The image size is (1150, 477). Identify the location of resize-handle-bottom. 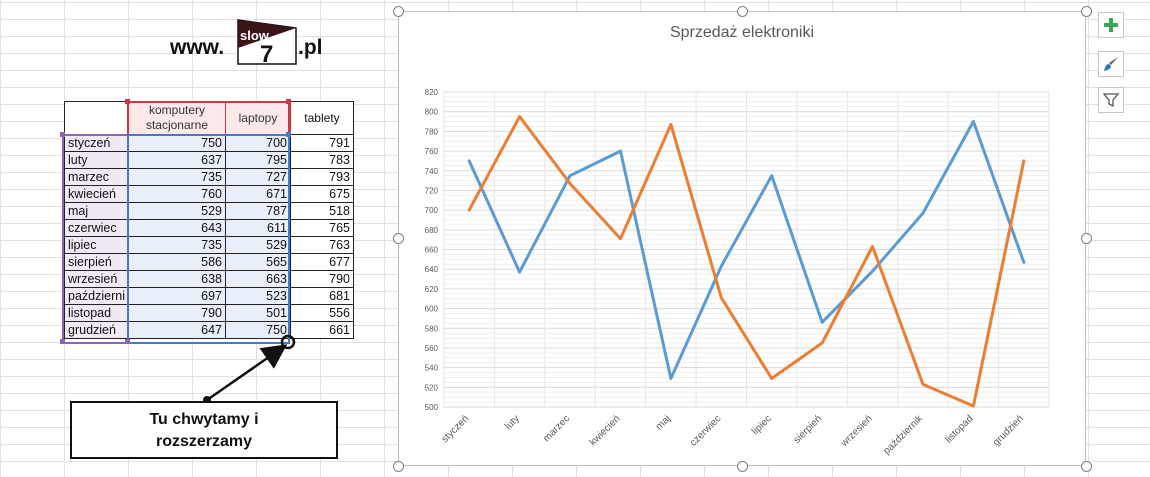
(742, 466).